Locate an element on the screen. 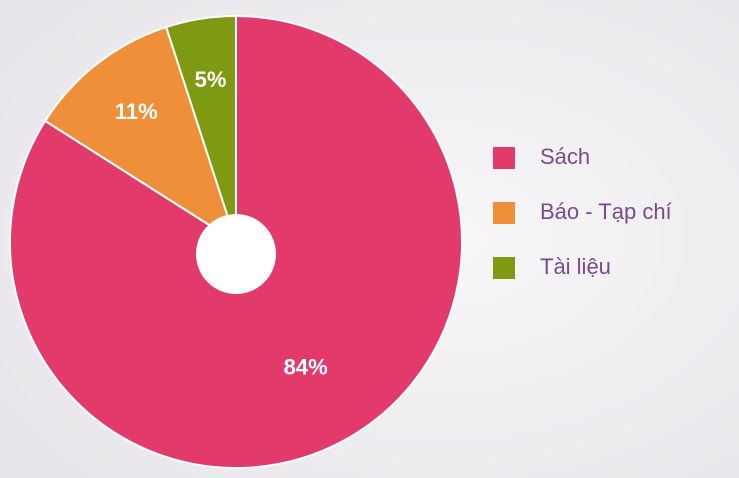 The height and width of the screenshot is (478, 739). legend-label: Báo - Tạp chí is located at coordinates (606, 211).